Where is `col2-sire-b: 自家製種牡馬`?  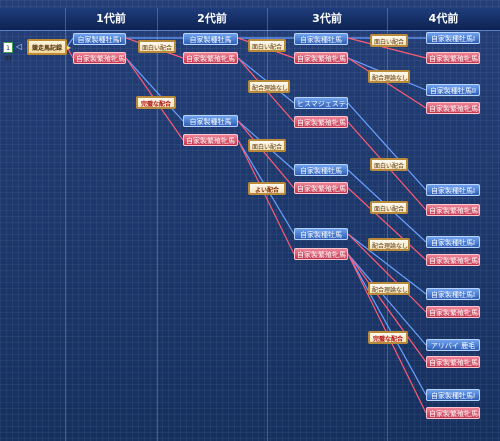 col2-sire-b: 自家製種牡馬 is located at coordinates (210, 121).